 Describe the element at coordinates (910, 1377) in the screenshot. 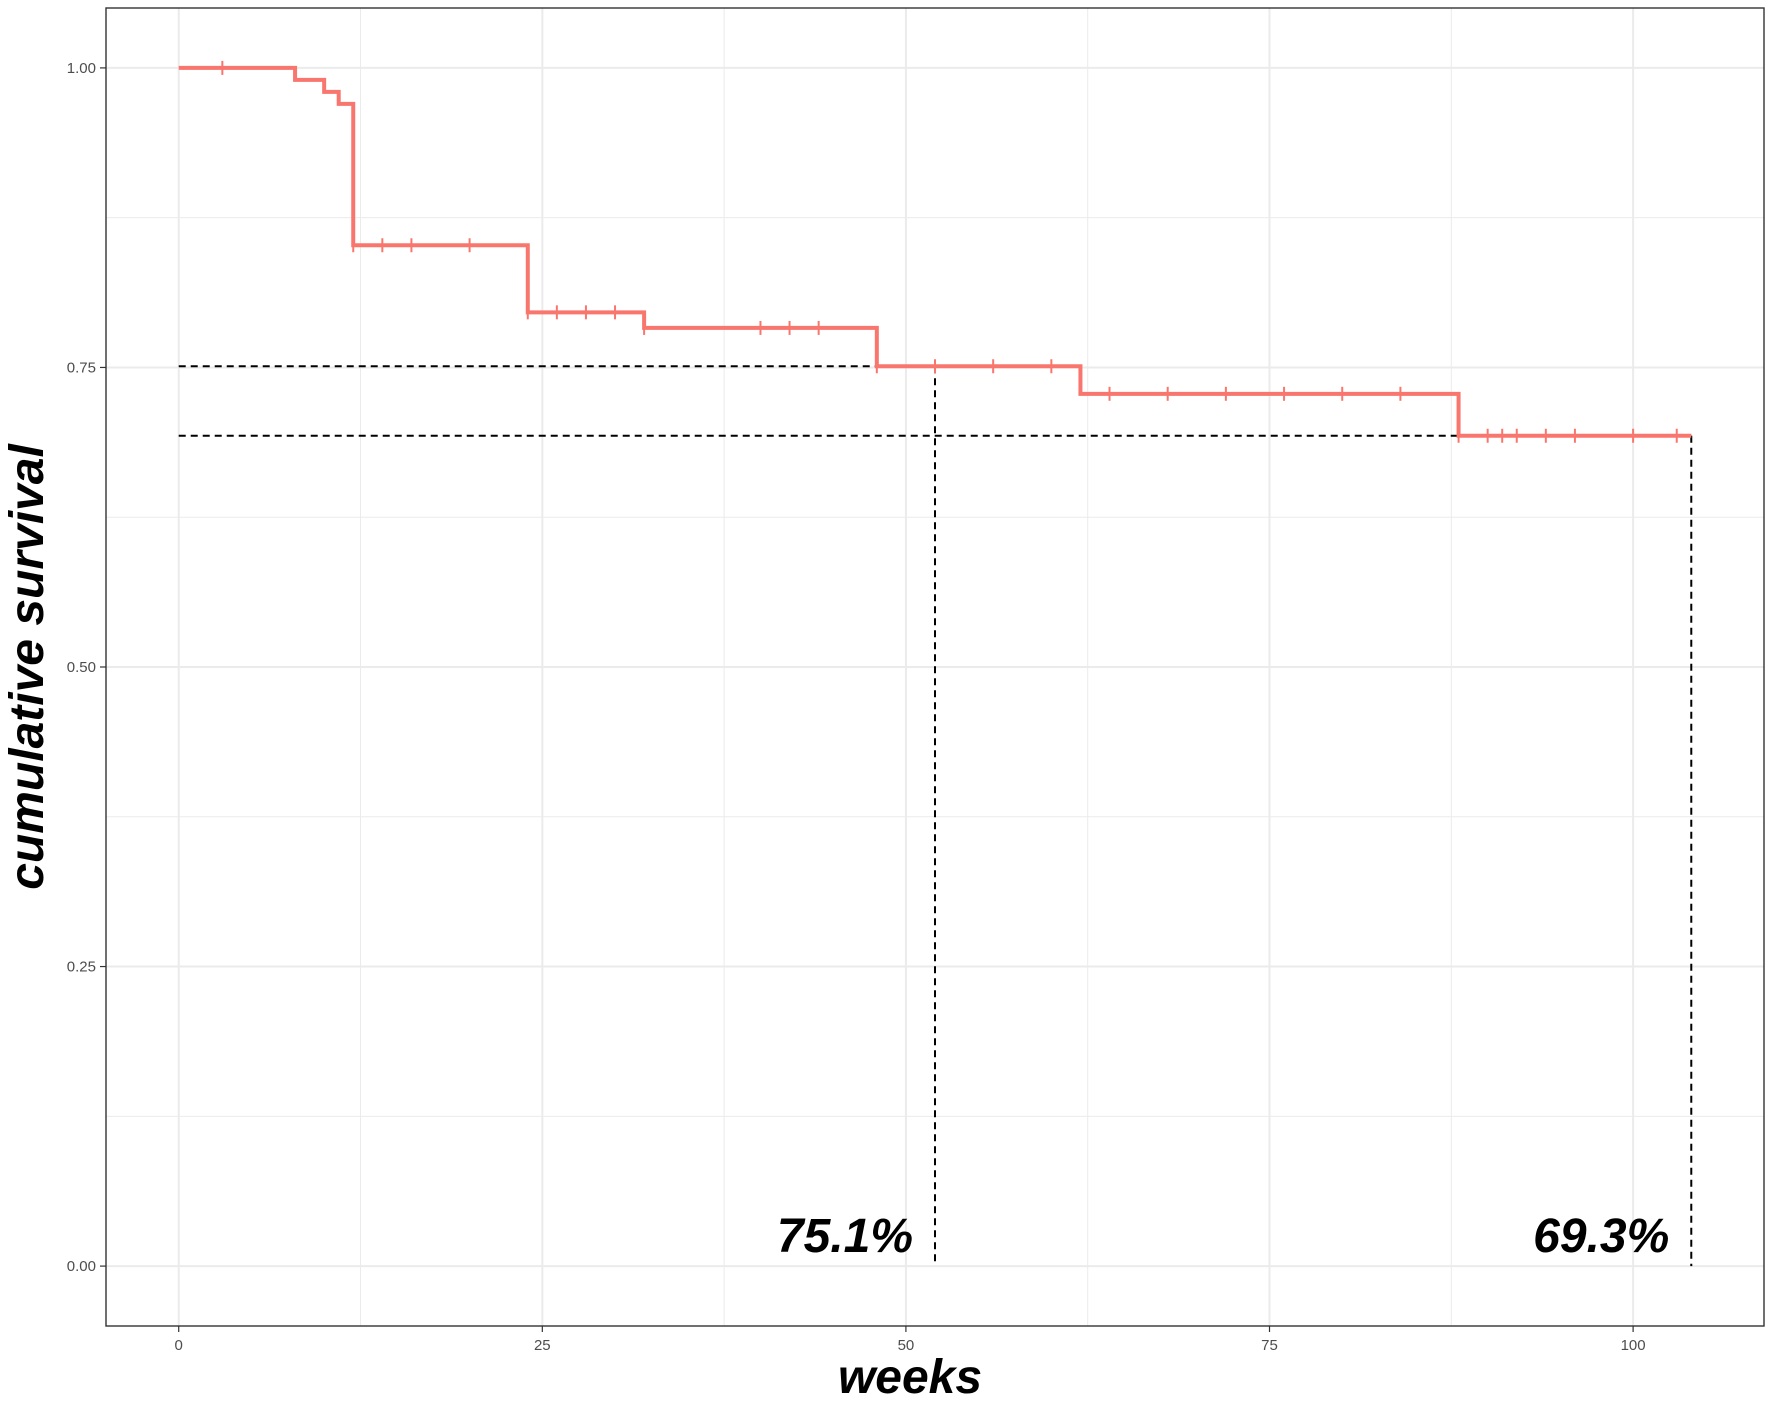

I see `x-axis-title: weeks` at that location.